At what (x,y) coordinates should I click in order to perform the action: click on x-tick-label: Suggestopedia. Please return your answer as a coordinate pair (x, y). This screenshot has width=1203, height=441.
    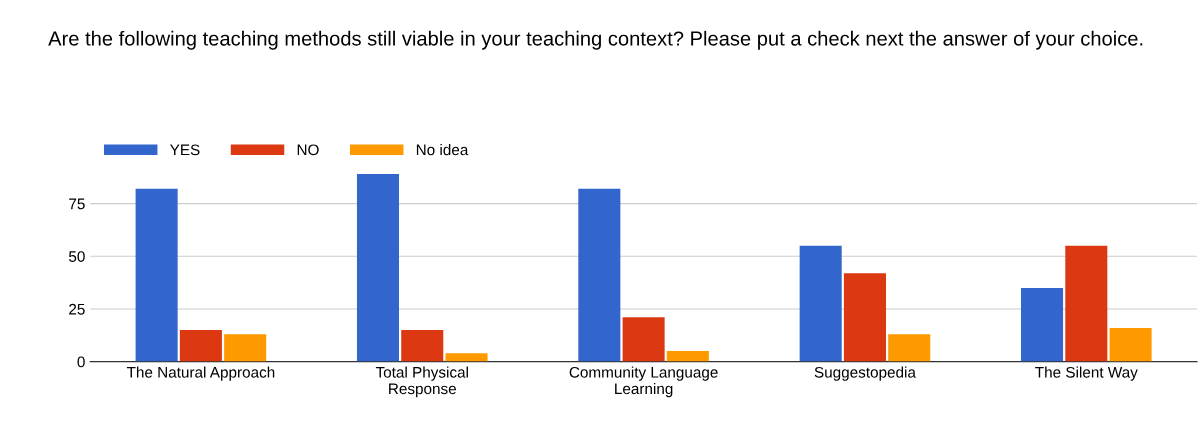
    Looking at the image, I should click on (865, 373).